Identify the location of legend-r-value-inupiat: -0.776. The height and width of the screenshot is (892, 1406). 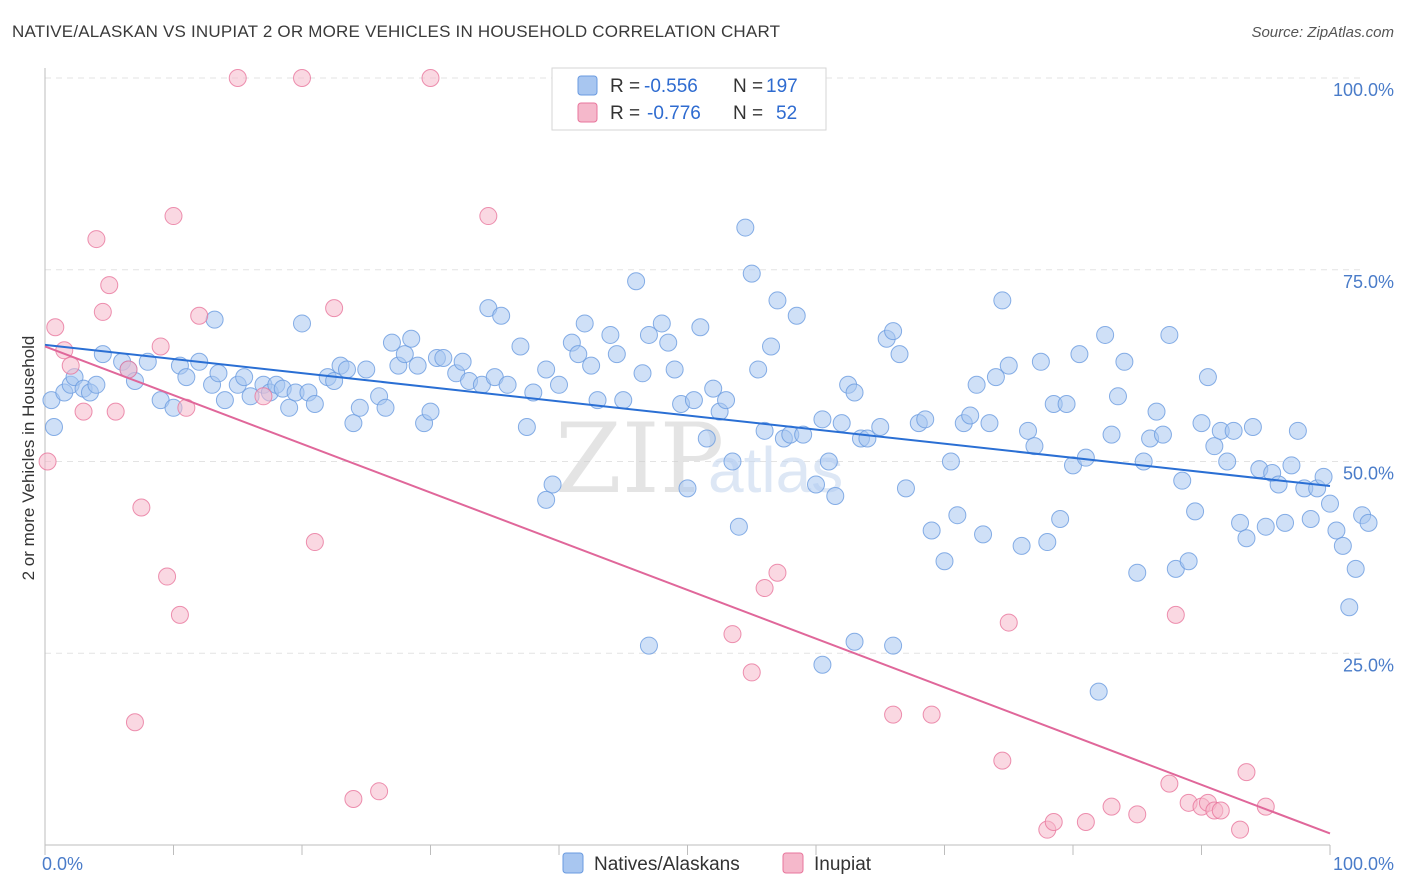
(674, 113).